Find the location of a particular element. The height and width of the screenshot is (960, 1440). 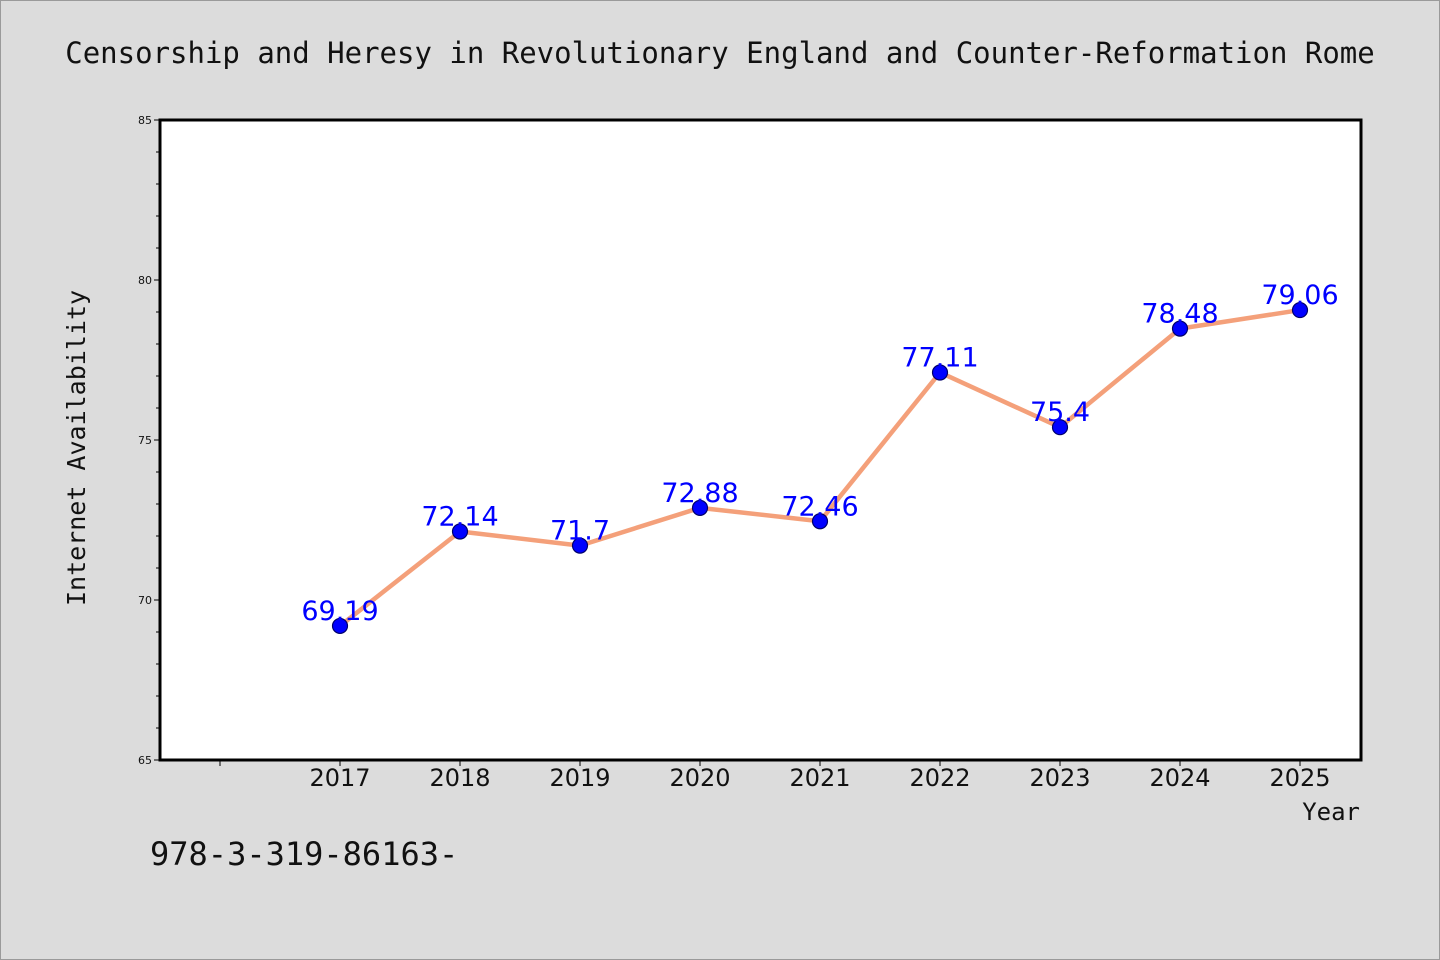

y-tick-label: 70 is located at coordinates (145, 600).